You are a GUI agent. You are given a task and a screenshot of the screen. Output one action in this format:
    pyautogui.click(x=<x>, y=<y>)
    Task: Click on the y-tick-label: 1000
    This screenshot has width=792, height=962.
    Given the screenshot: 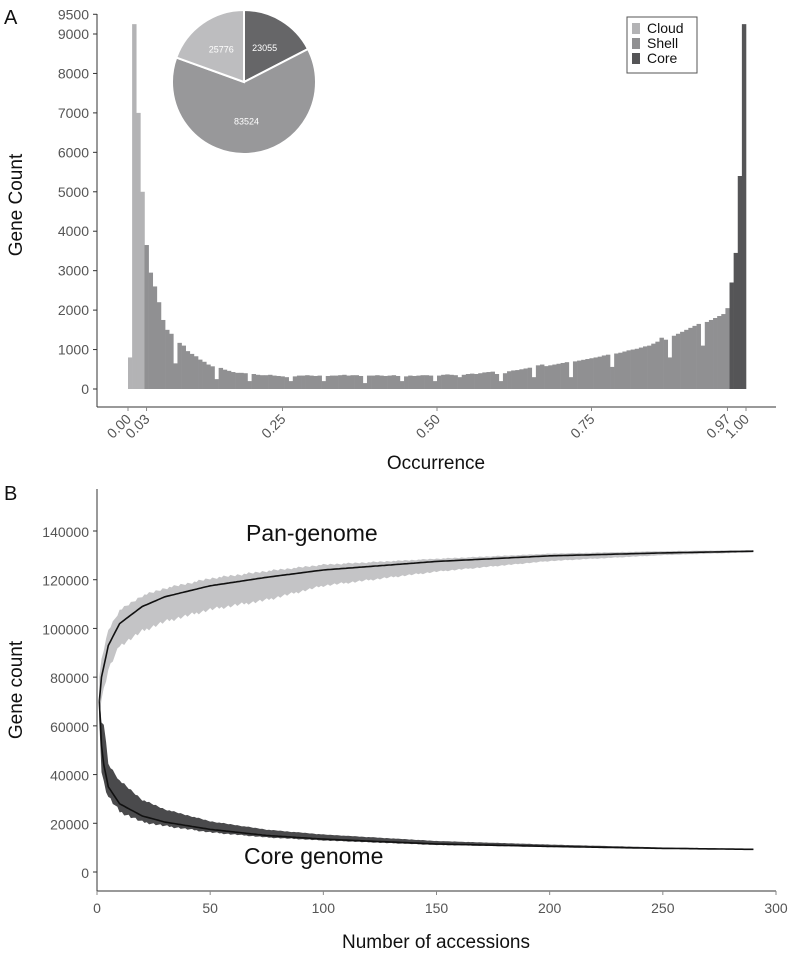 What is the action you would take?
    pyautogui.click(x=73, y=350)
    